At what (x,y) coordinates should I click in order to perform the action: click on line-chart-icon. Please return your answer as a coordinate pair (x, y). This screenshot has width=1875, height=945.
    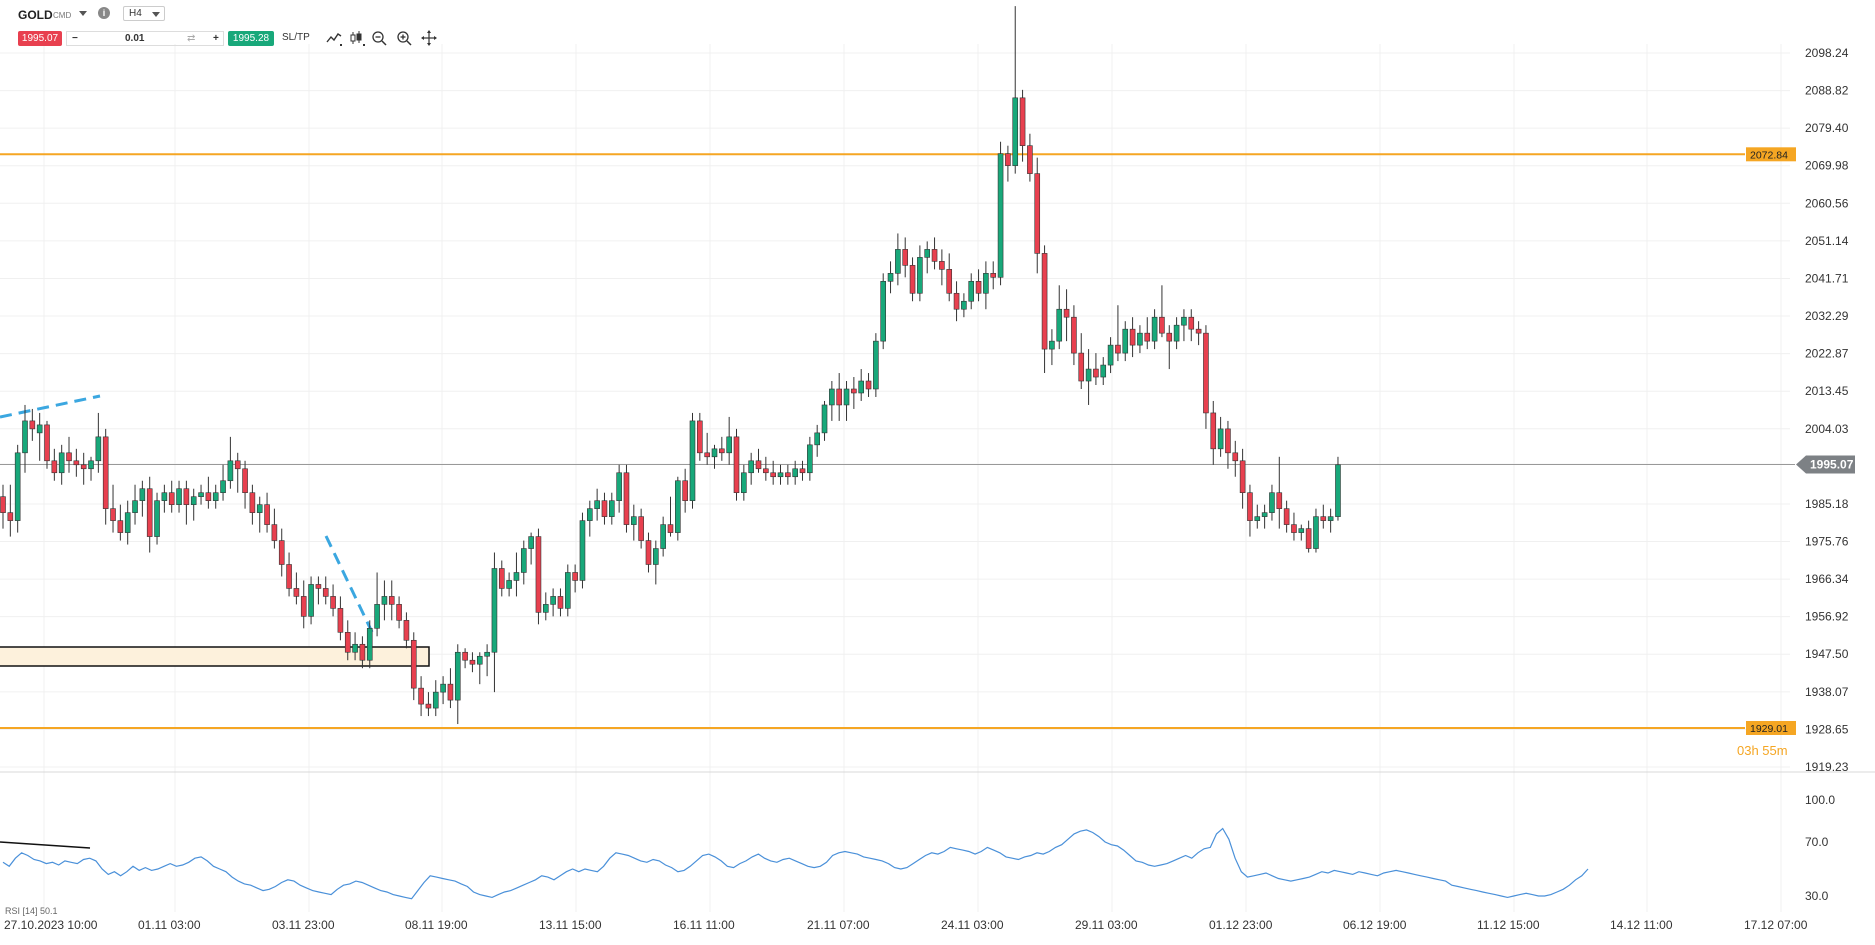
    Looking at the image, I should click on (334, 38).